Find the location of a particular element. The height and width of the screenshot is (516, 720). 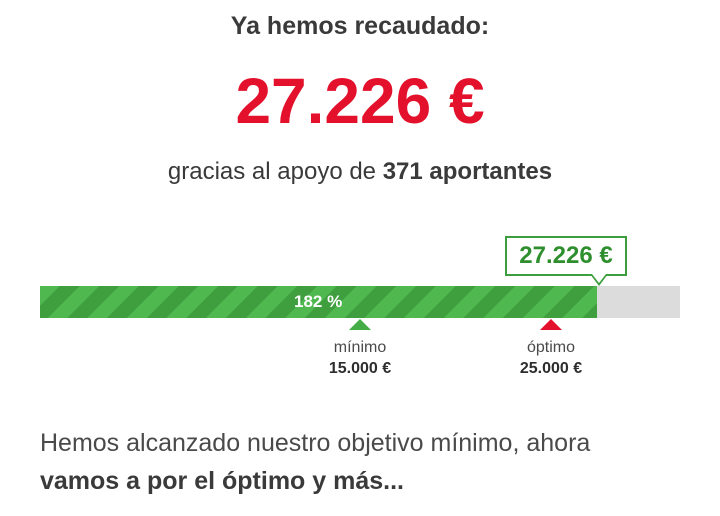

supporters-prefix: gracias al apoyo de is located at coordinates (272, 171).